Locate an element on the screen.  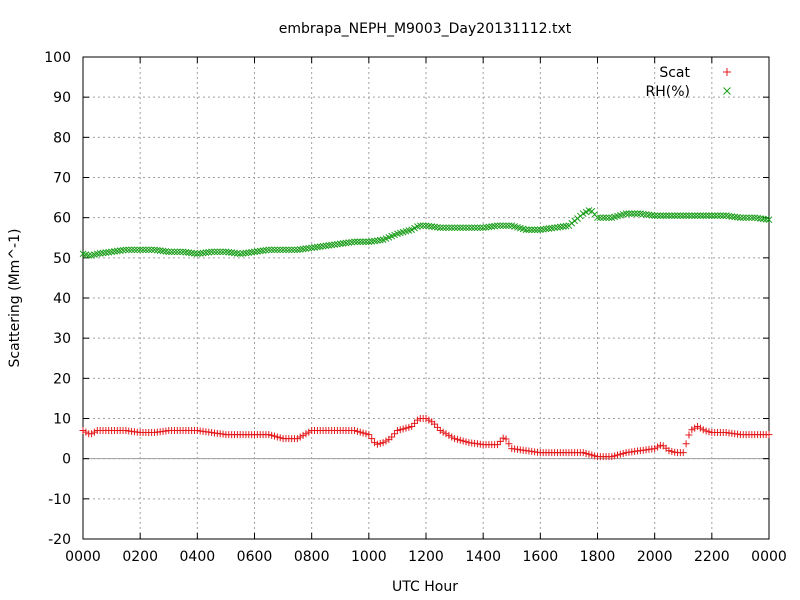
legend-marker-scat is located at coordinates (727, 72).